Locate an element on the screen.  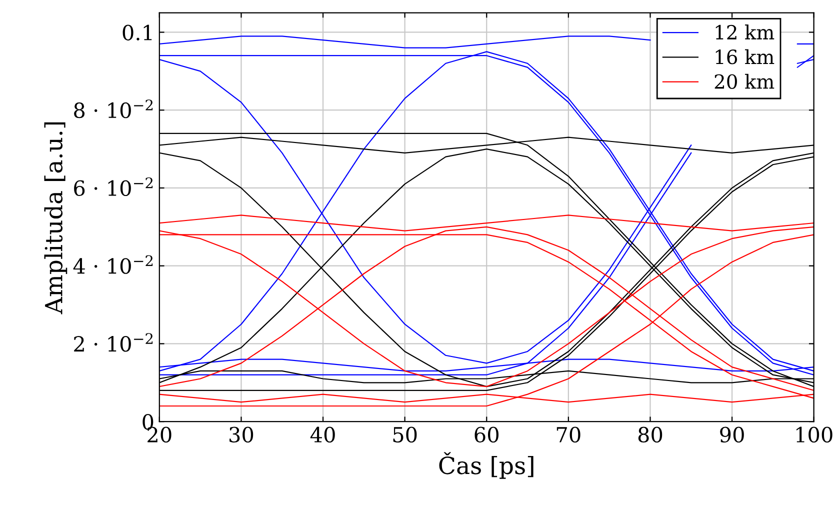
y-tick-label: 4 · 10$^{−2}$ is located at coordinates (113, 264).